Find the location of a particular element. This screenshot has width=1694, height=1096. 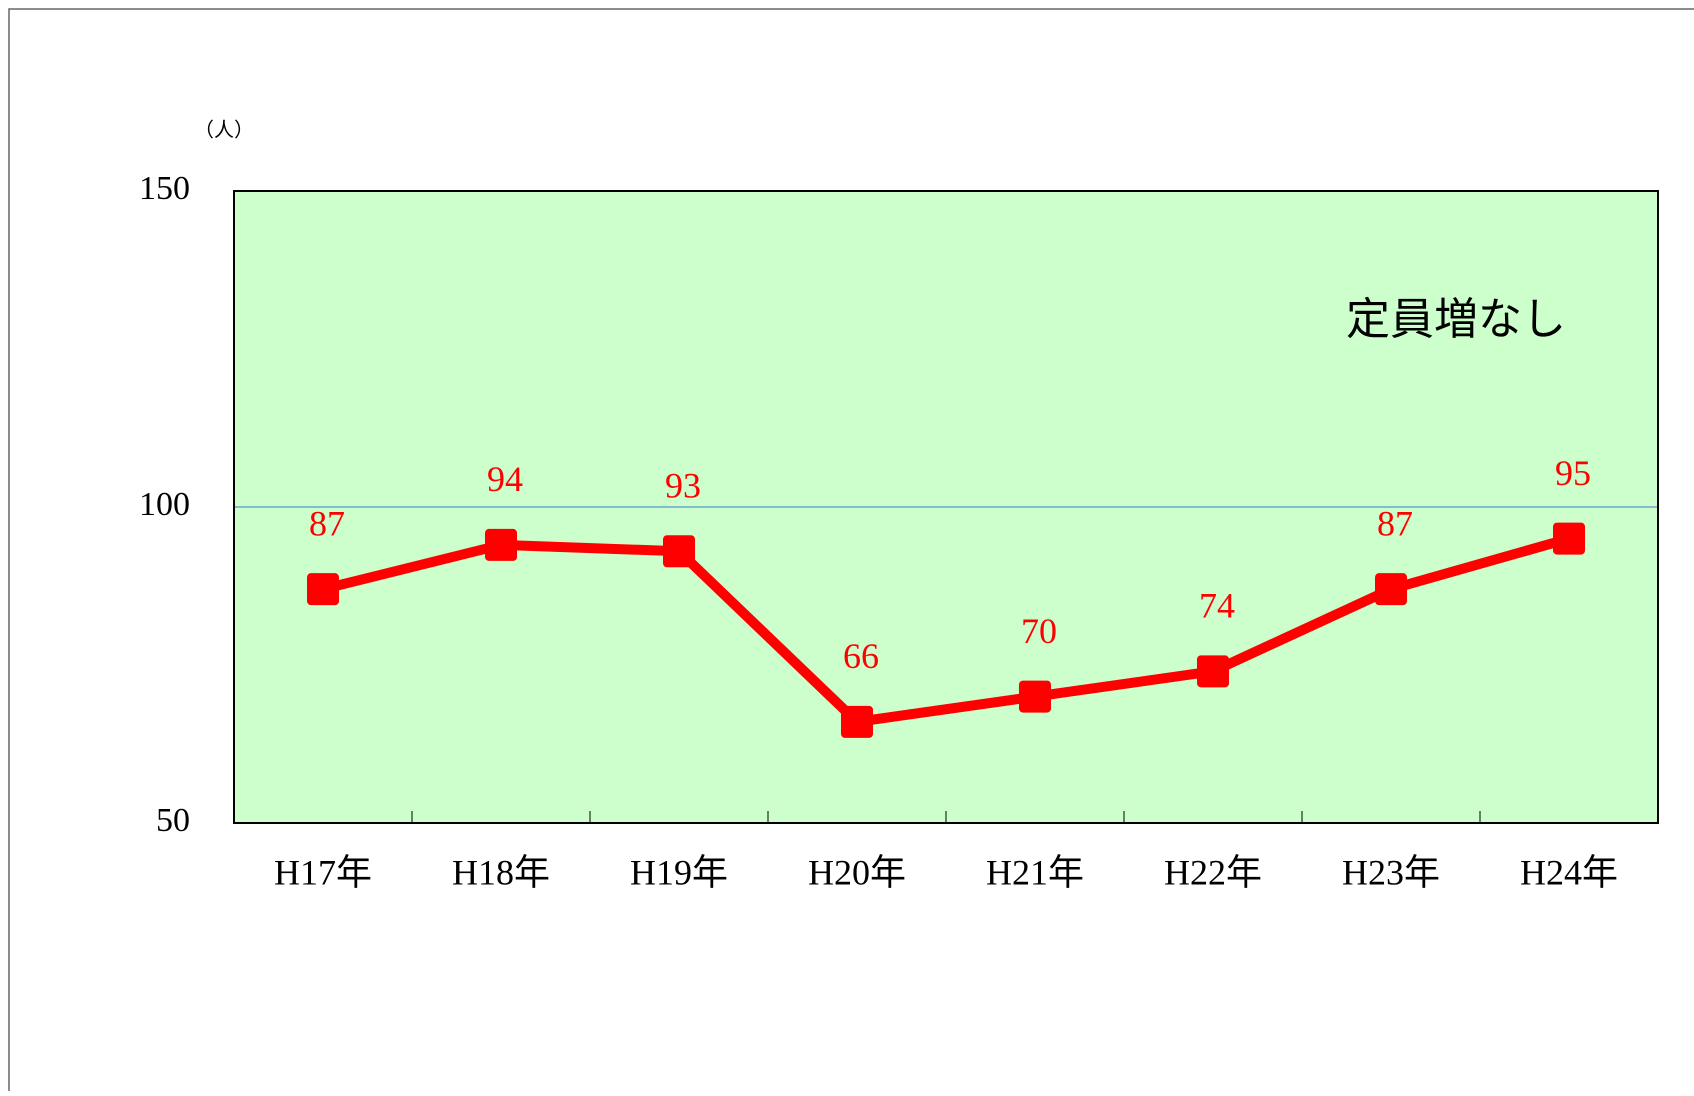

y-tick-label: 100 is located at coordinates (164, 504).